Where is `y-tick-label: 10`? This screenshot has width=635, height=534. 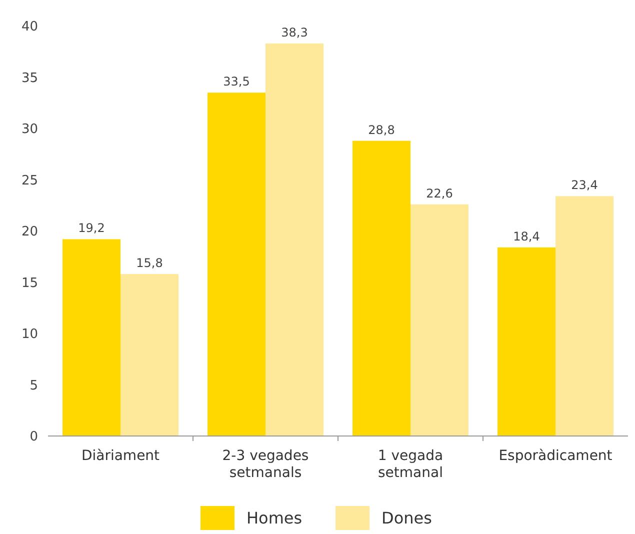 y-tick-label: 10 is located at coordinates (29, 334).